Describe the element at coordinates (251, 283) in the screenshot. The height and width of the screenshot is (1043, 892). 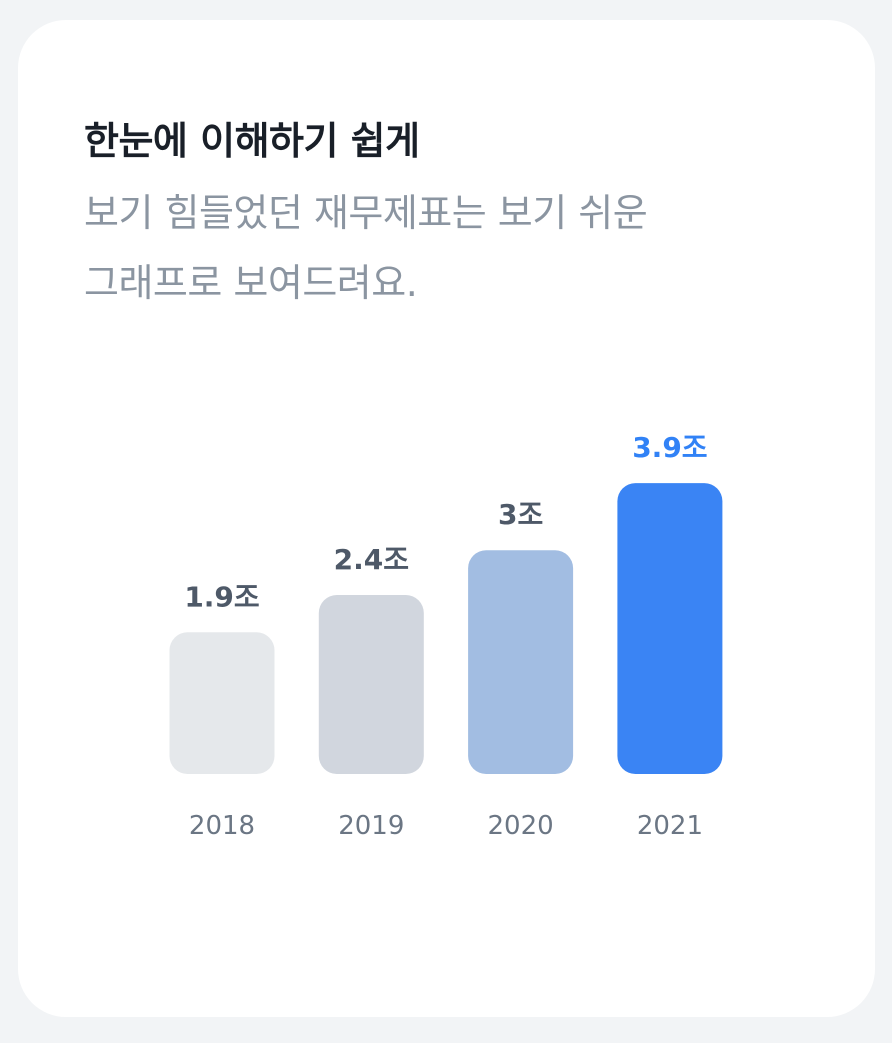
I see `subtitle-line-2: 그래프로 보여드려요.` at that location.